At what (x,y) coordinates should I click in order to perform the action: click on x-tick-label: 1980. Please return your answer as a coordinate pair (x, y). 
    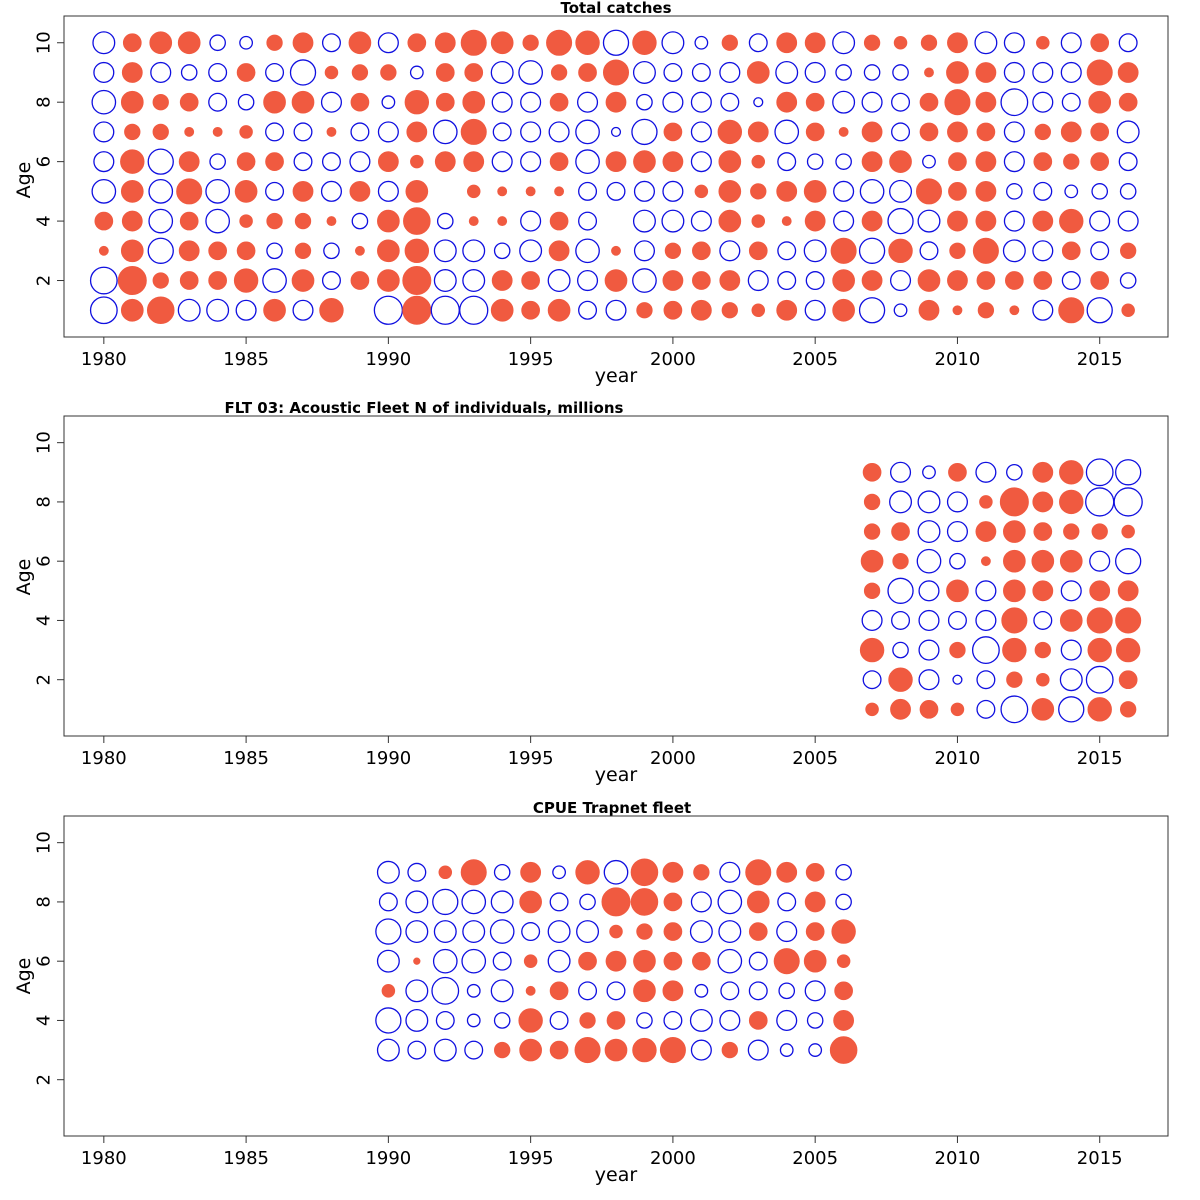
    Looking at the image, I should click on (104, 758).